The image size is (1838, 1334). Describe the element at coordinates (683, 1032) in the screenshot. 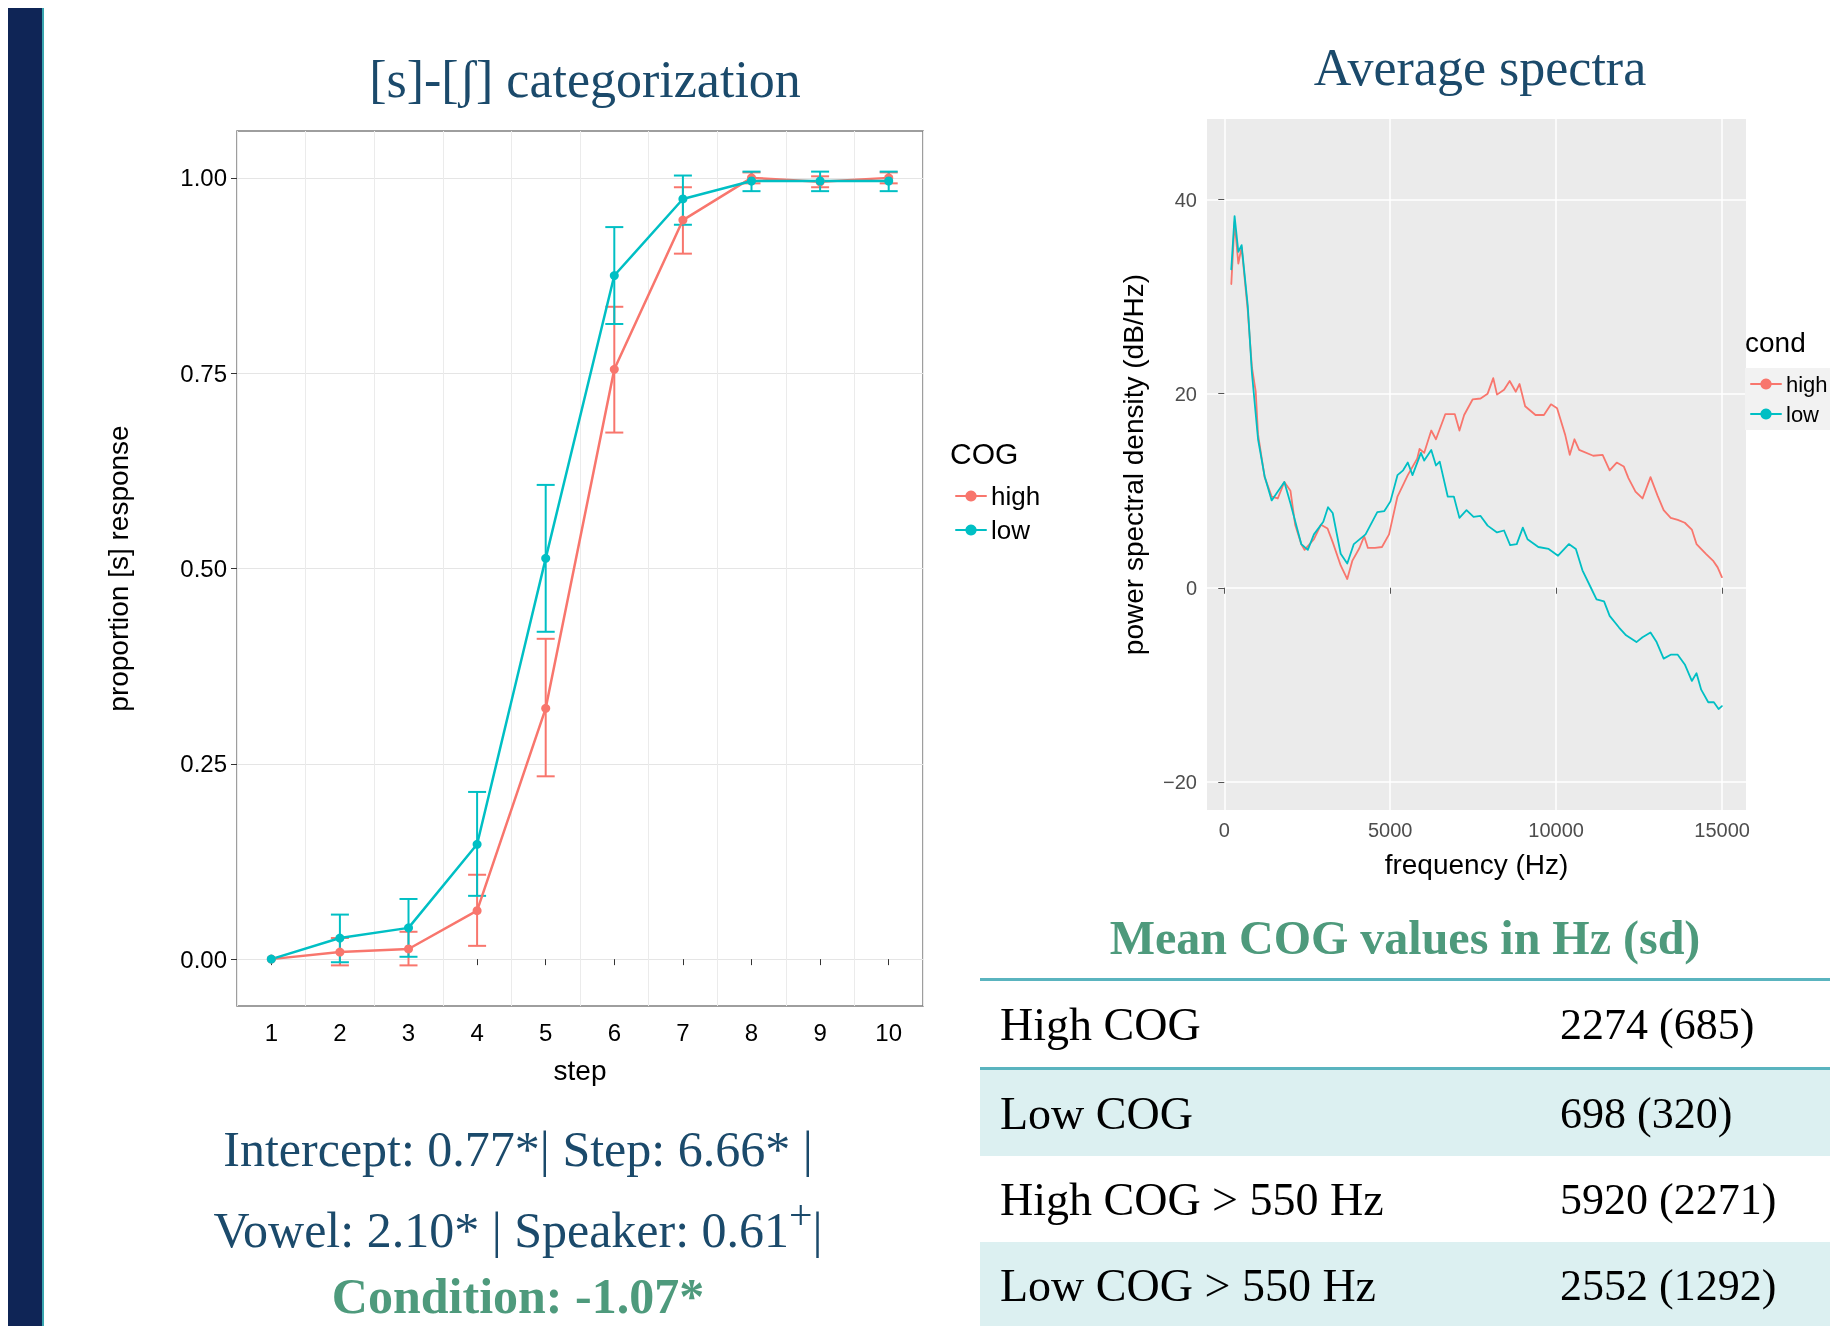

I see `x-tick-label: 7` at that location.